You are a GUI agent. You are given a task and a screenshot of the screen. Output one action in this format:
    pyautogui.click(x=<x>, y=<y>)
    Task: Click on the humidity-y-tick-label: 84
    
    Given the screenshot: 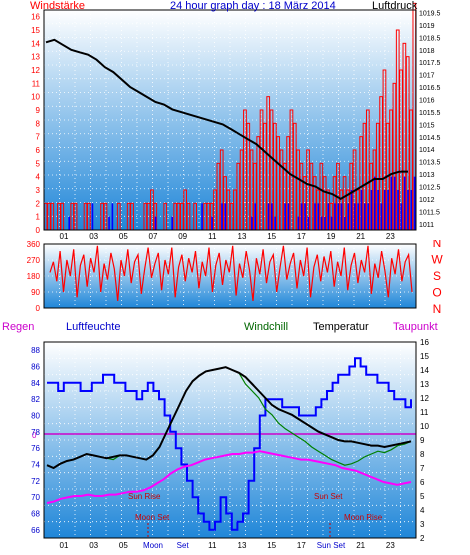 What is the action you would take?
    pyautogui.click(x=35, y=383)
    